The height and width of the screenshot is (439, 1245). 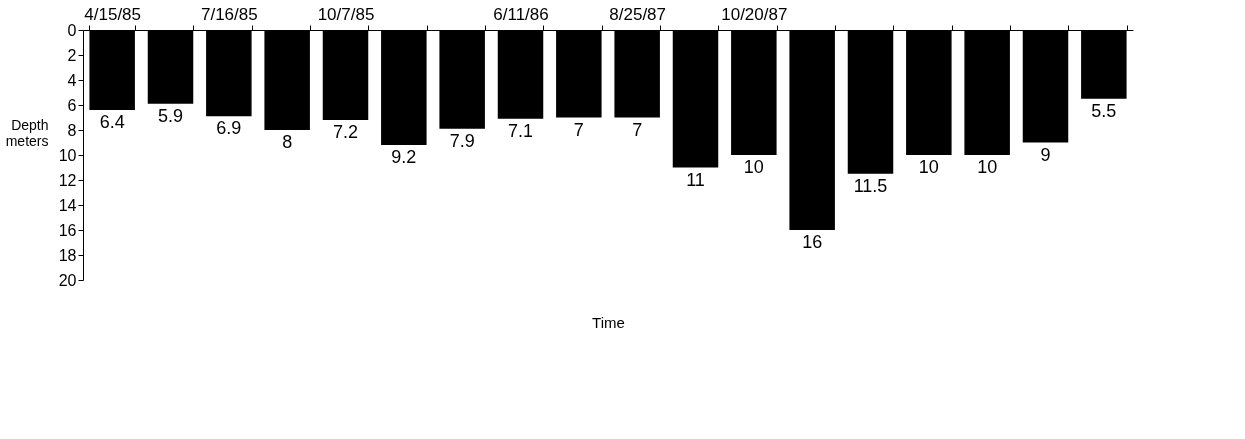 I want to click on y-tick-label: 4, so click(x=72, y=80).